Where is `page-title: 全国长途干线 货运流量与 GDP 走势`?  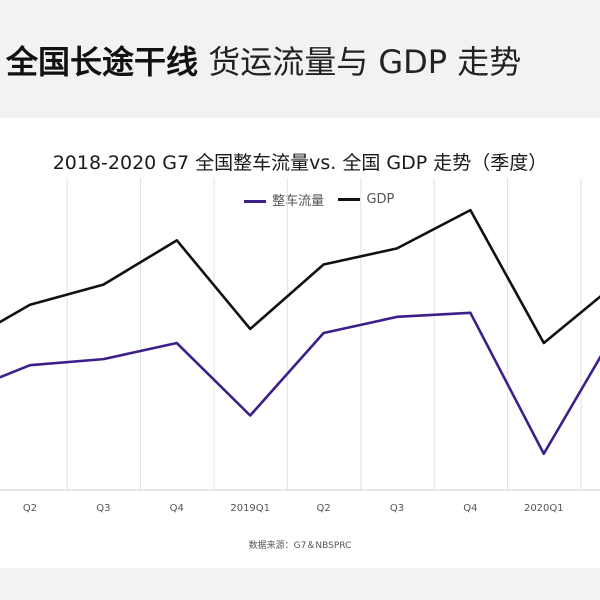
page-title: 全国长途干线 货运流量与 GDP 走势 is located at coordinates (263, 62).